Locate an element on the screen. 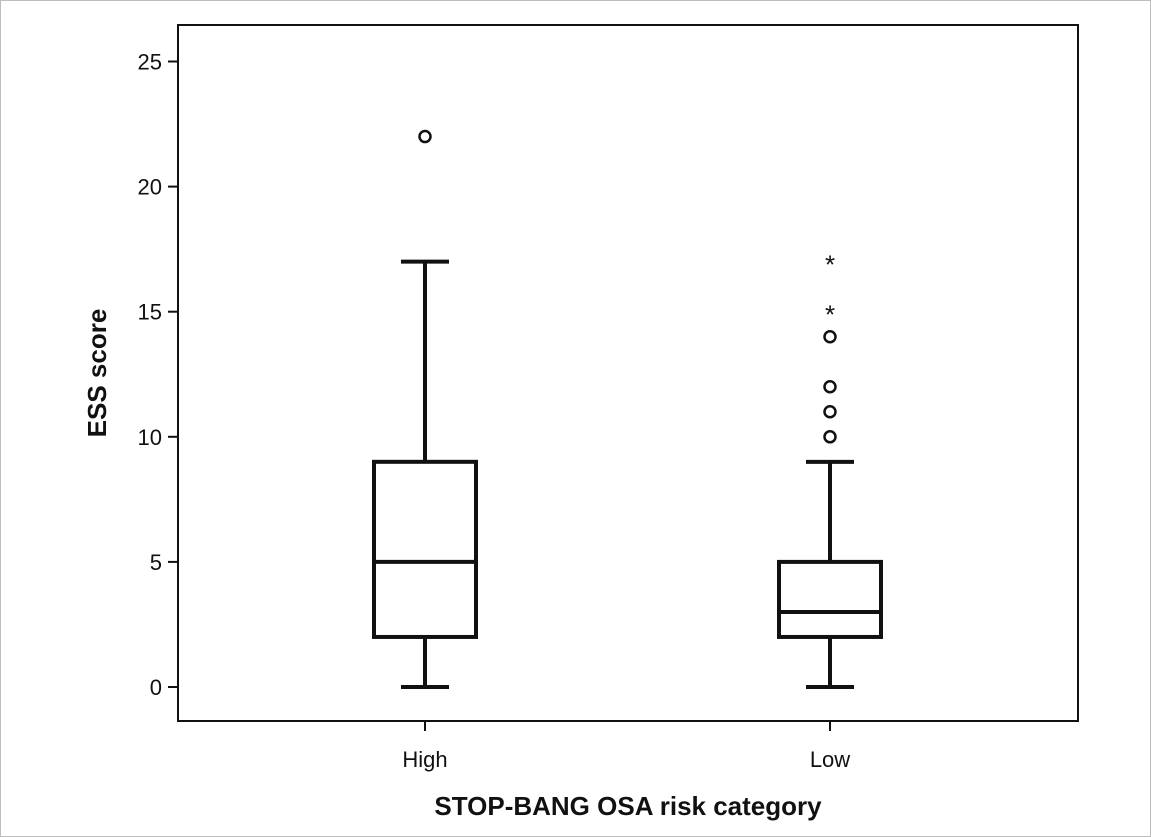  y-tick-label: 15 is located at coordinates (150, 312).